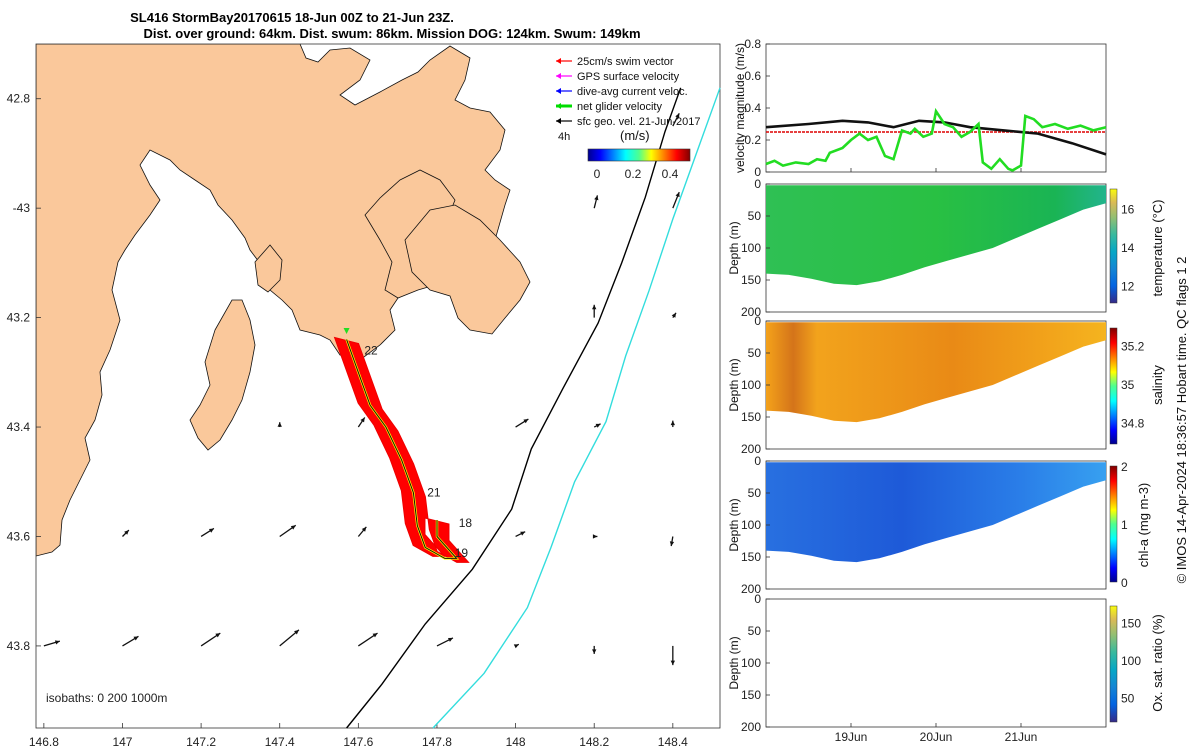  Describe the element at coordinates (633, 174) in the screenshot. I see `speed-cb-tick-1: 0.2` at that location.